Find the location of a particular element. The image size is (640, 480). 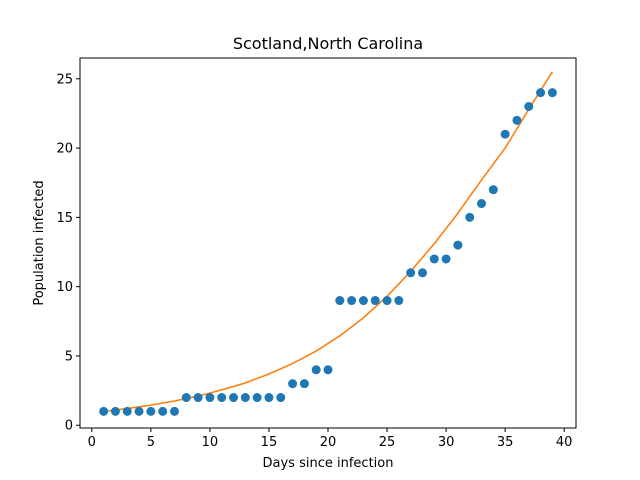

x-tick-label: 0 is located at coordinates (92, 442).